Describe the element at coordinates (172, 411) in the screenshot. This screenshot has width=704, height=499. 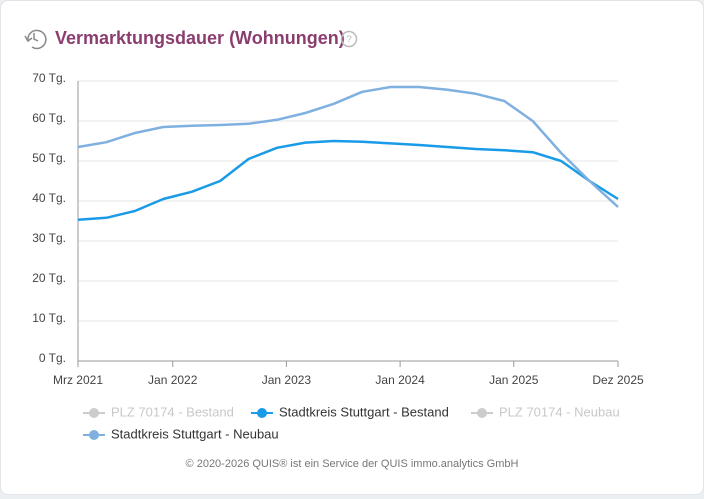
I see `legend-label: PLZ 70174 - Bestand` at that location.